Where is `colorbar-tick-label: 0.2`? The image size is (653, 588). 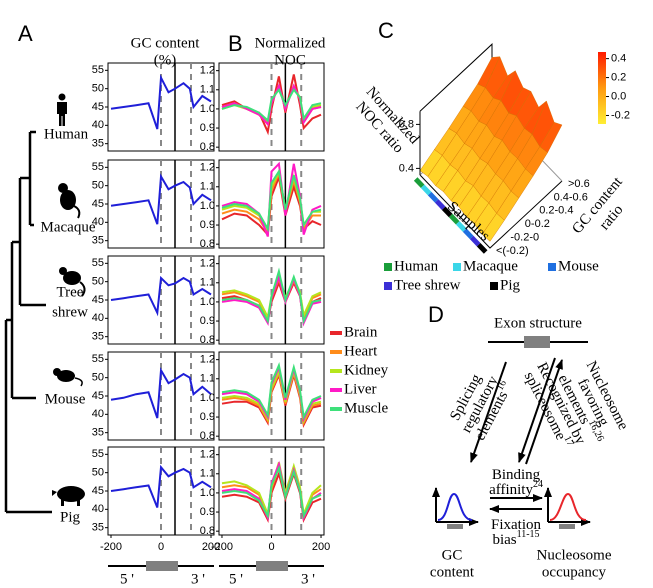
colorbar-tick-label: 0.2 is located at coordinates (618, 77).